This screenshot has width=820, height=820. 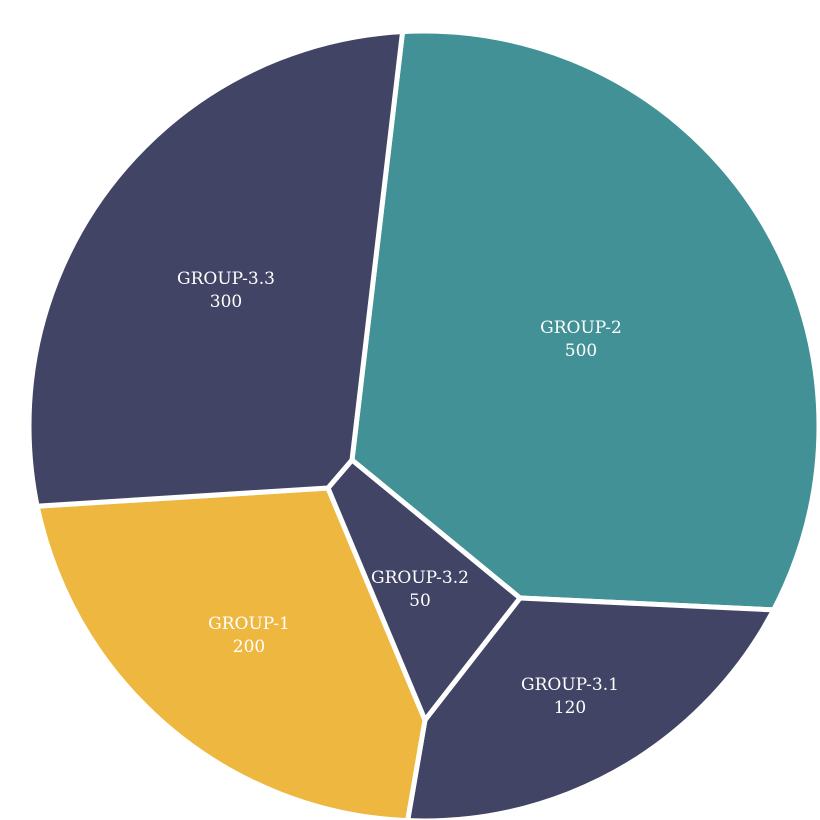 I want to click on cell-value-label: 300, so click(x=226, y=302).